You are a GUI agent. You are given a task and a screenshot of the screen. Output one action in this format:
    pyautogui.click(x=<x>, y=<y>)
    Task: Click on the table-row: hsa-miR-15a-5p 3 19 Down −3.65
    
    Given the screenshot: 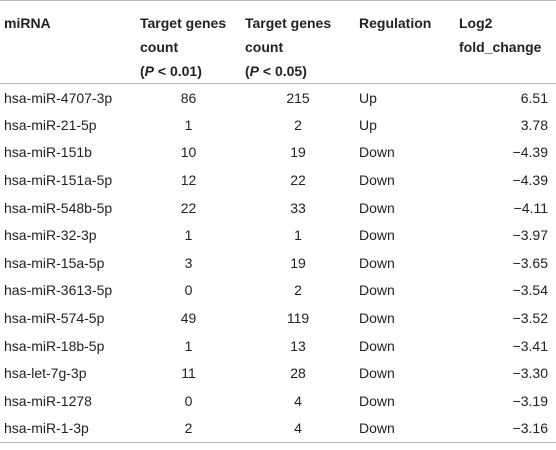 What is the action you would take?
    pyautogui.click(x=278, y=263)
    